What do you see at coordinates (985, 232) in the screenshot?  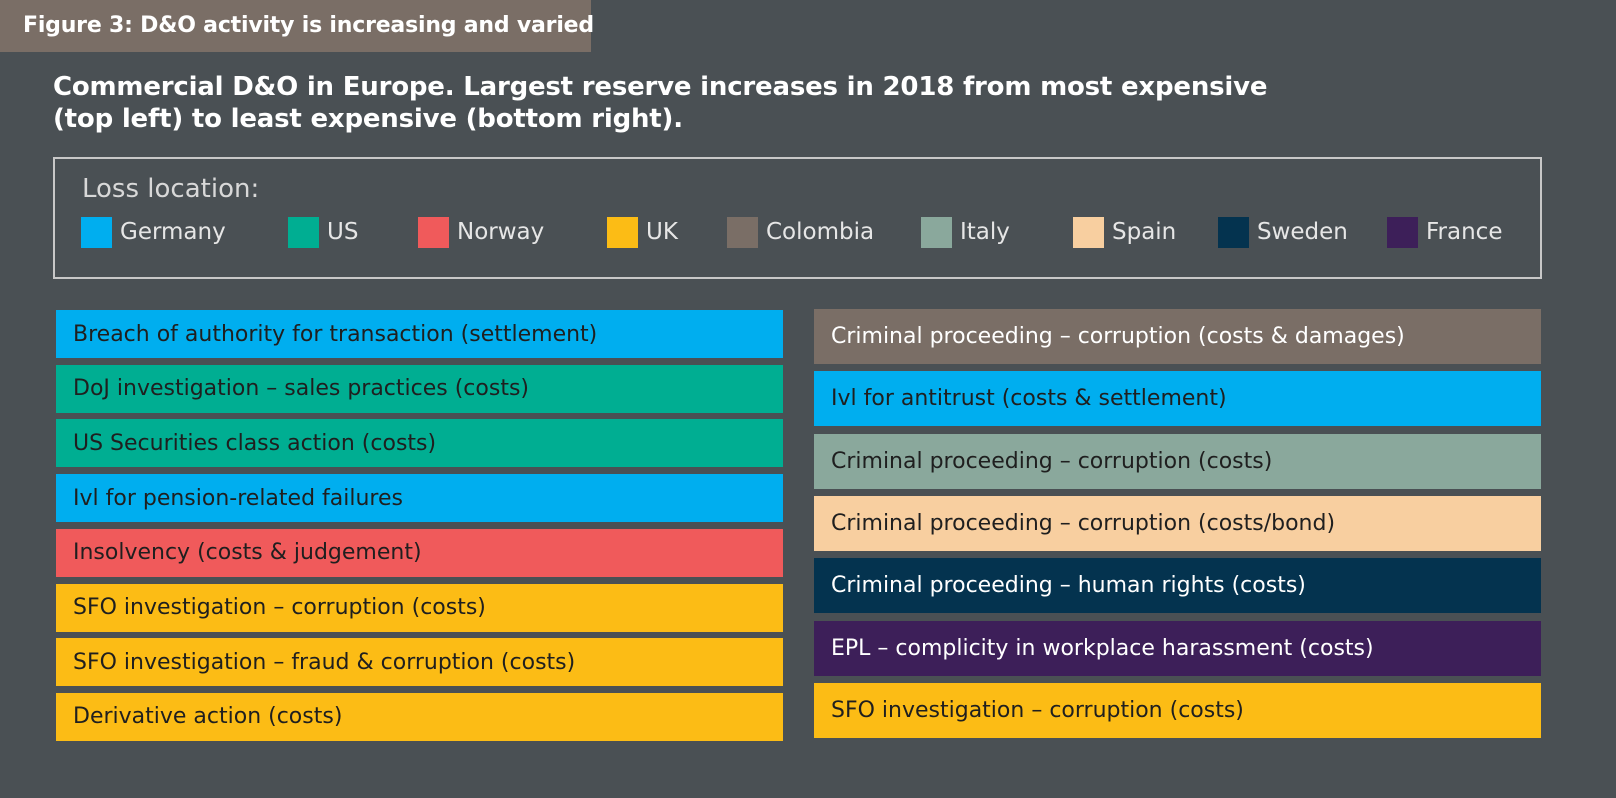 I see `legend-label-italy: Italy` at bounding box center [985, 232].